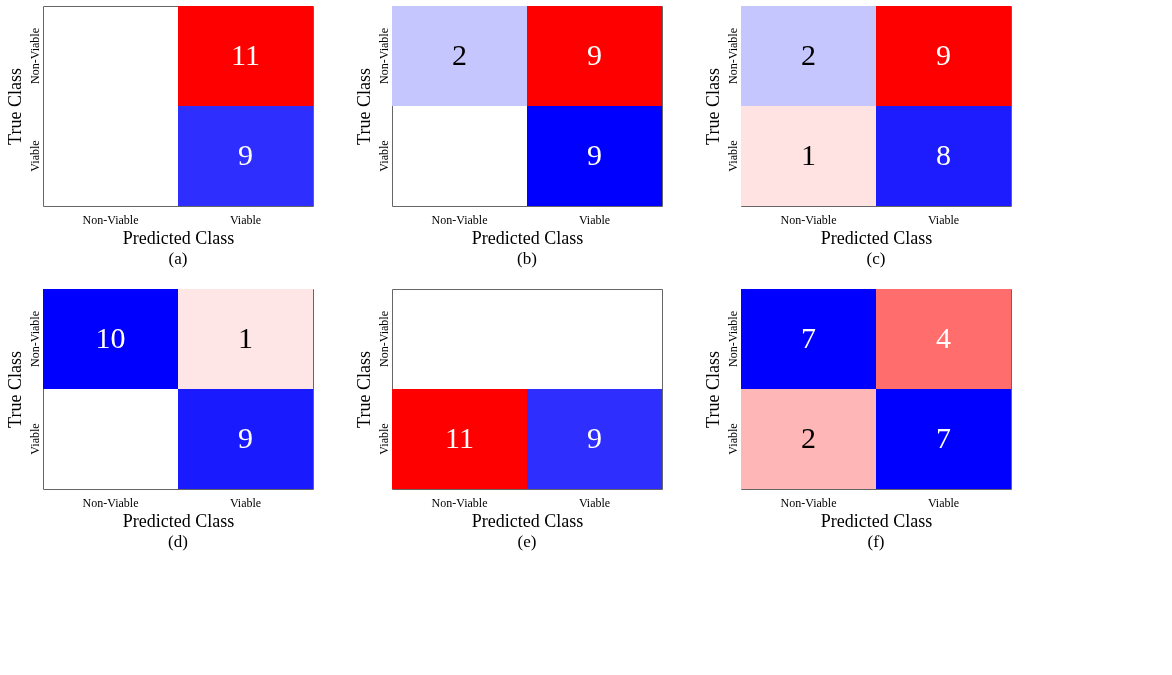 Image resolution: width=1172 pixels, height=675 pixels. I want to click on text: (e), so click(527, 541).